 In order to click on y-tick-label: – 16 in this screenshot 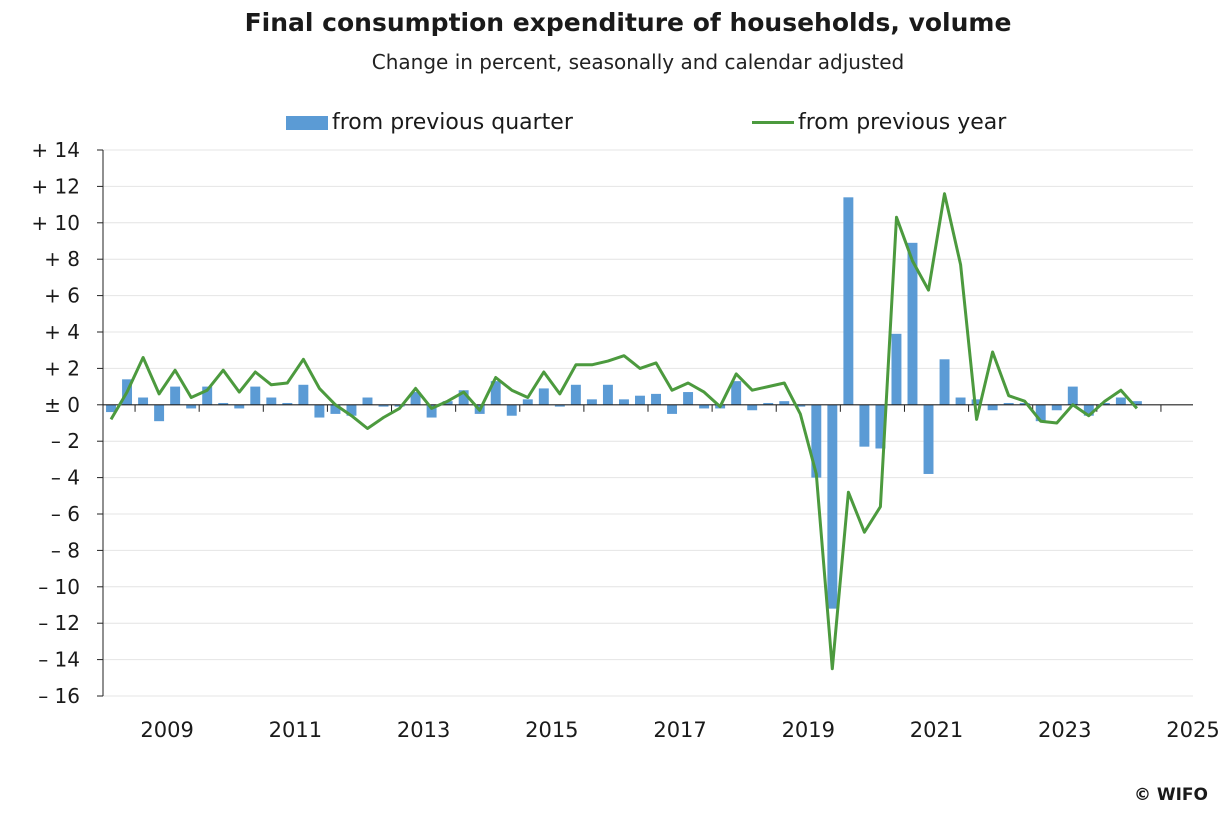, I will do `click(59, 696)`.